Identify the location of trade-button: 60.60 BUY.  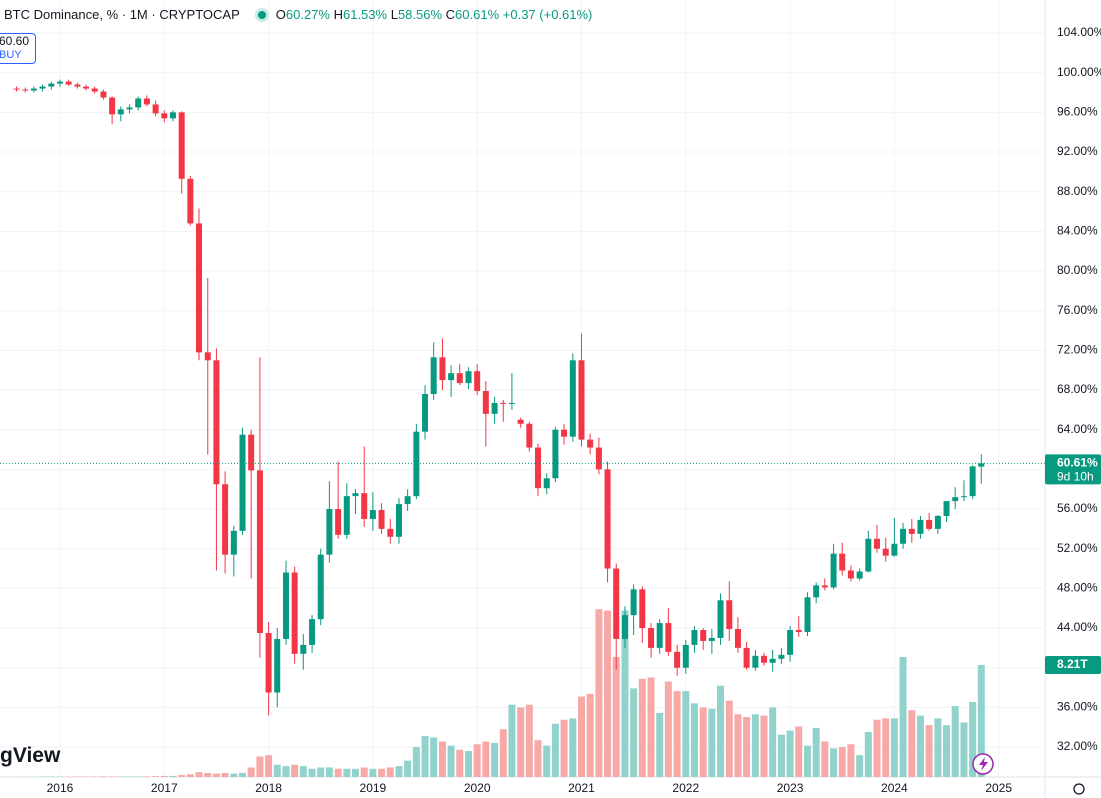
(18, 48).